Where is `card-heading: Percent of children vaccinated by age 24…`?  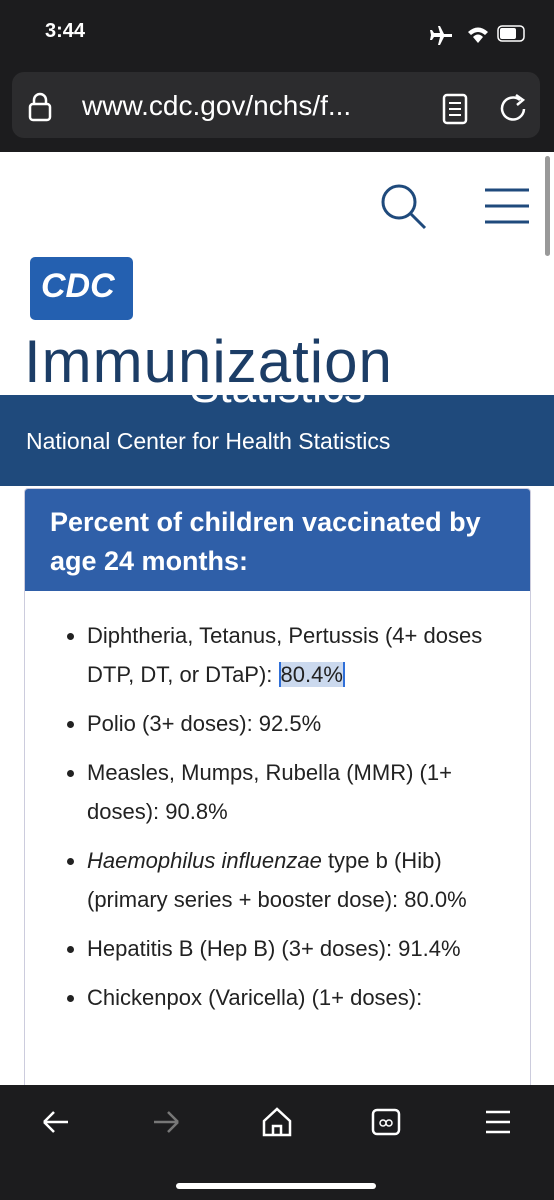 card-heading: Percent of children vaccinated by age 24… is located at coordinates (265, 541).